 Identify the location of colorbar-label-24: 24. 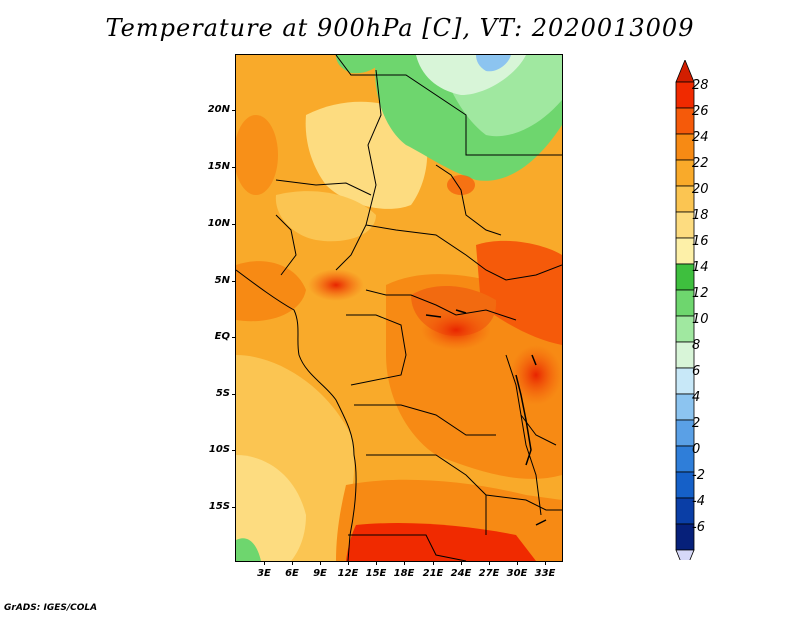
(700, 137).